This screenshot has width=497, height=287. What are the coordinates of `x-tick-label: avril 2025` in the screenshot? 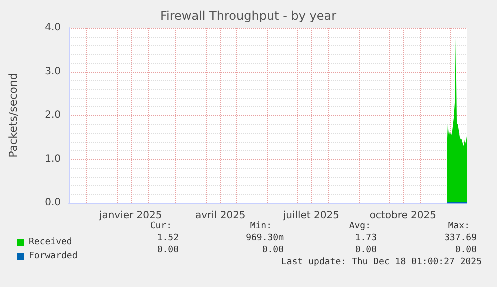 It's located at (220, 216).